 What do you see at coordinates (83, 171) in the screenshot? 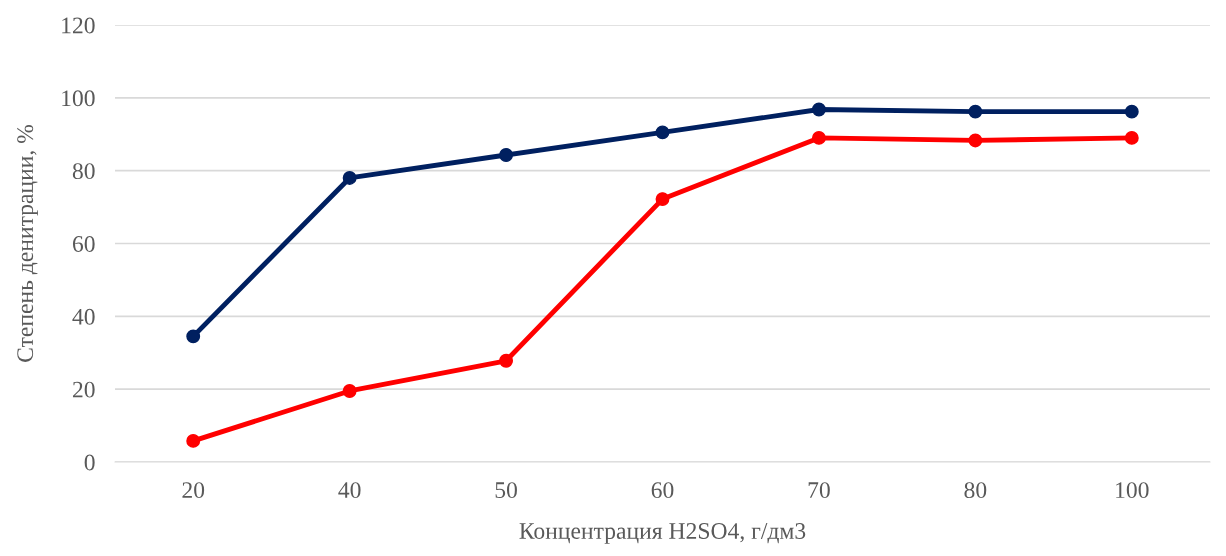
I see `y-tick-label: 80` at bounding box center [83, 171].